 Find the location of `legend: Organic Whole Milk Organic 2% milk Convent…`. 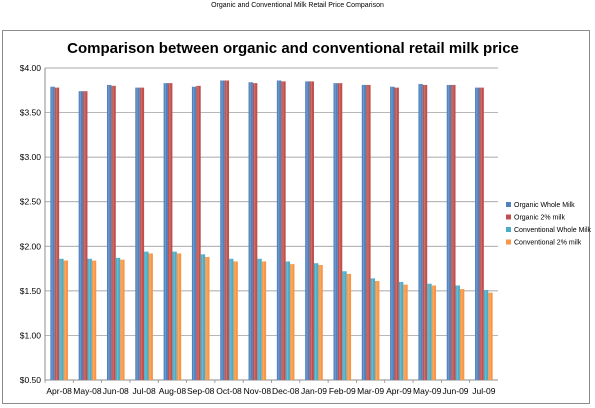

legend: Organic Whole Milk Organic 2% milk Convent… is located at coordinates (548, 224).